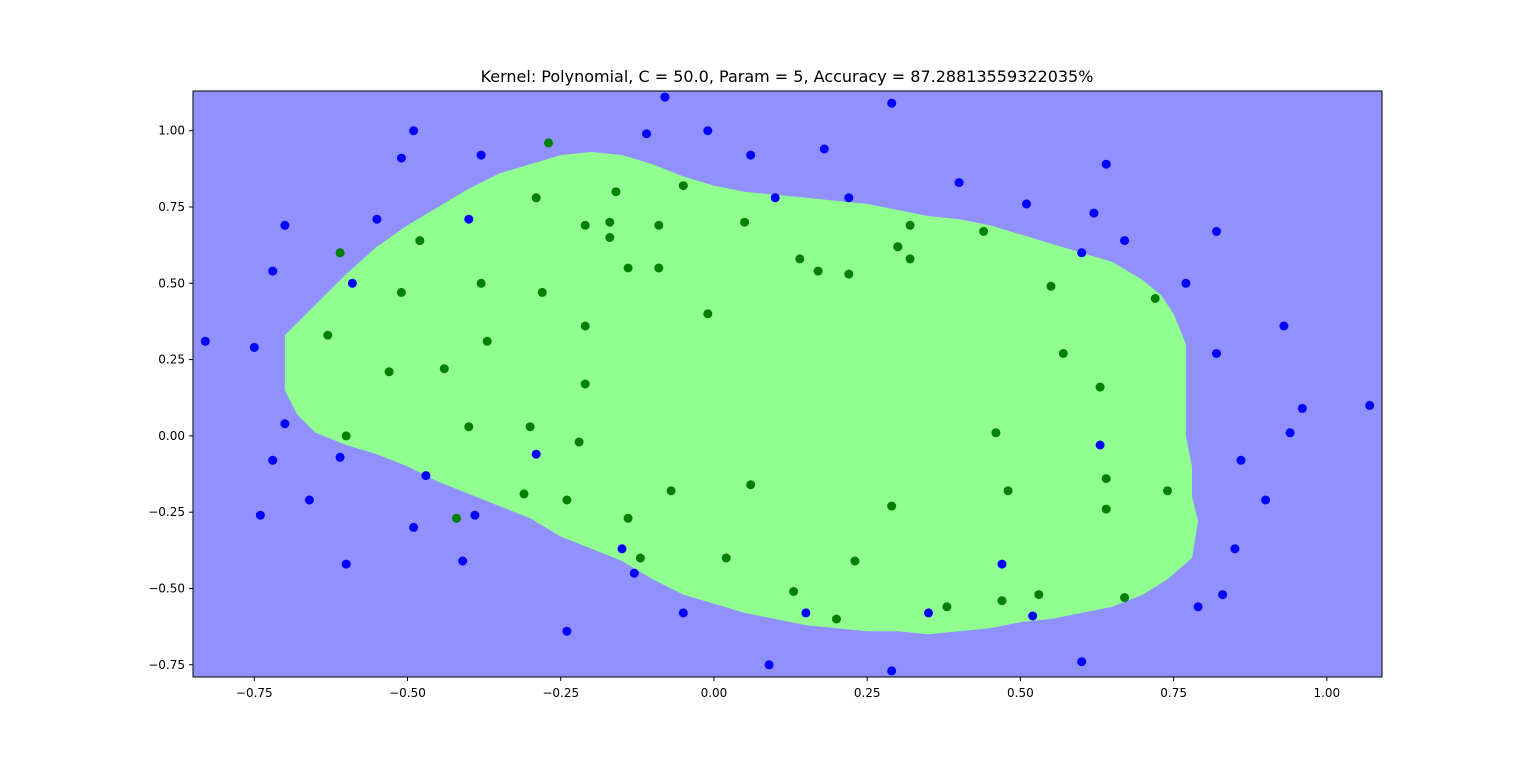 The image size is (1536, 761). What do you see at coordinates (171, 131) in the screenshot?
I see `y-tick-label: 1.00` at bounding box center [171, 131].